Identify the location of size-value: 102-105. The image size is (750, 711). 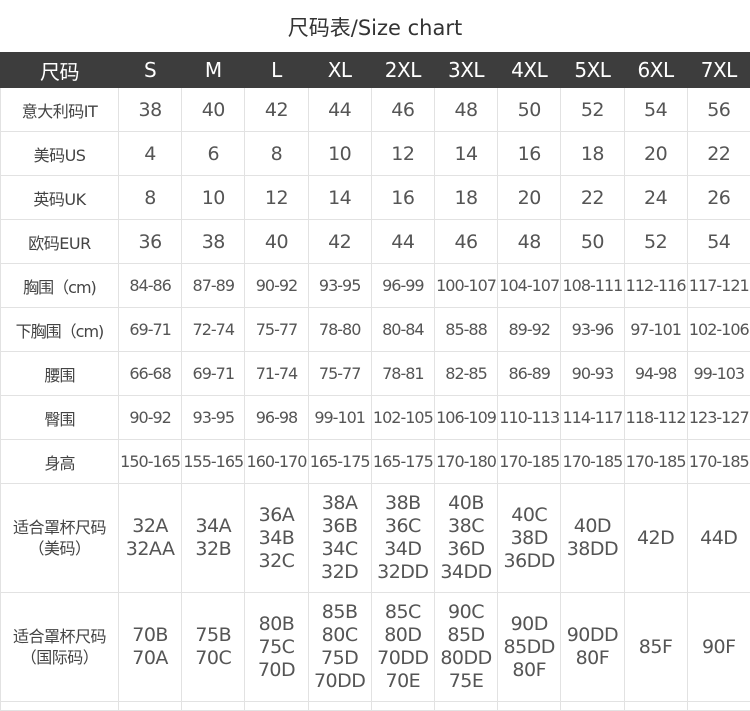
(402, 418).